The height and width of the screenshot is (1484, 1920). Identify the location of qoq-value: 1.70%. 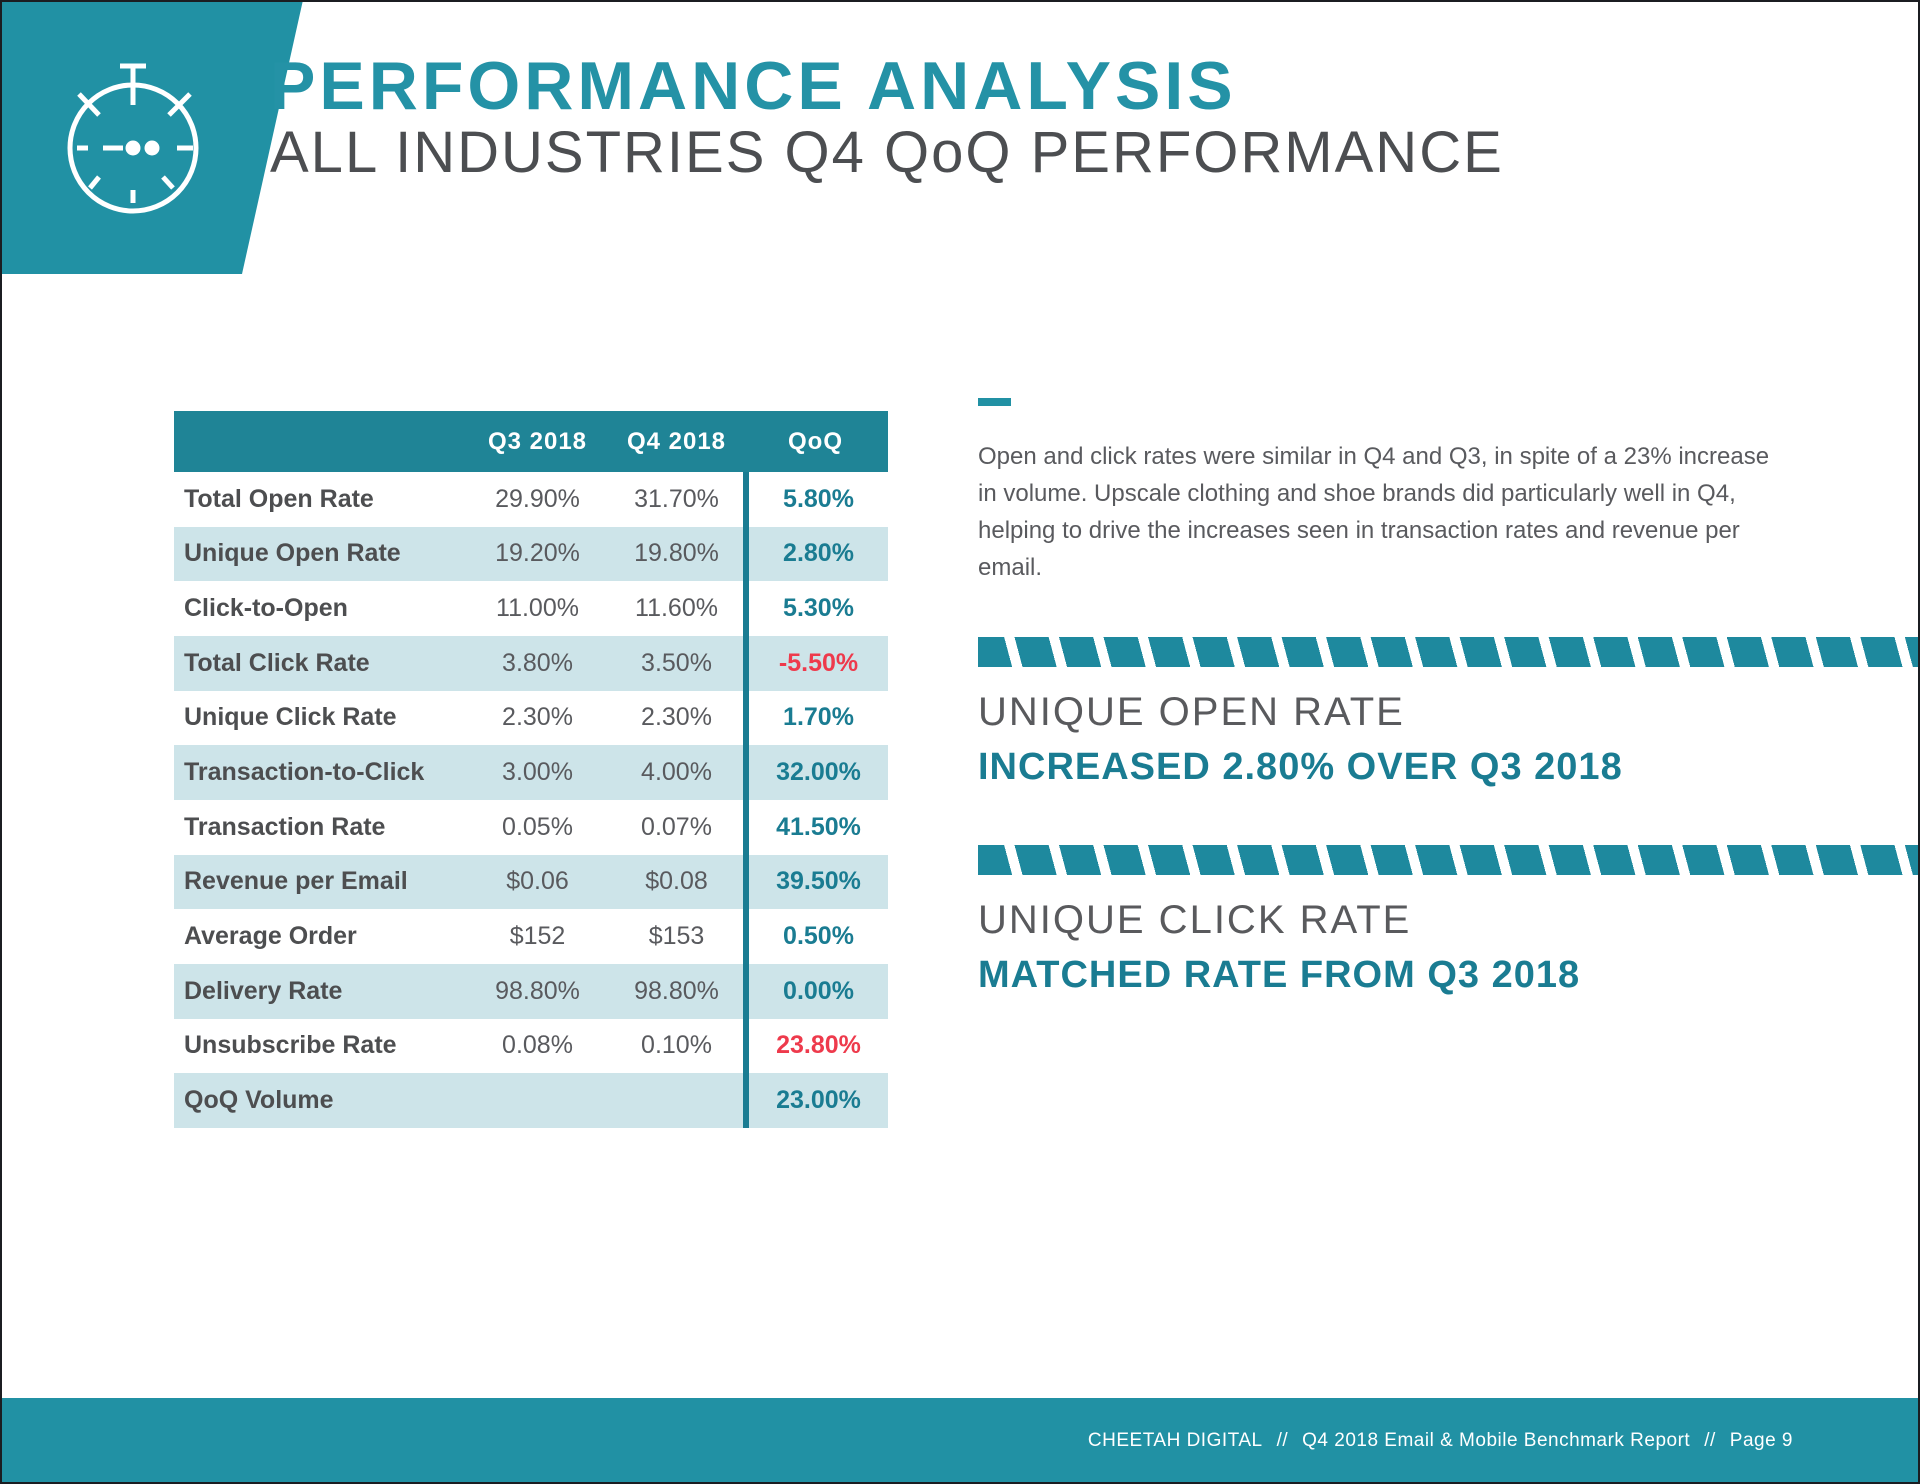
(815, 718).